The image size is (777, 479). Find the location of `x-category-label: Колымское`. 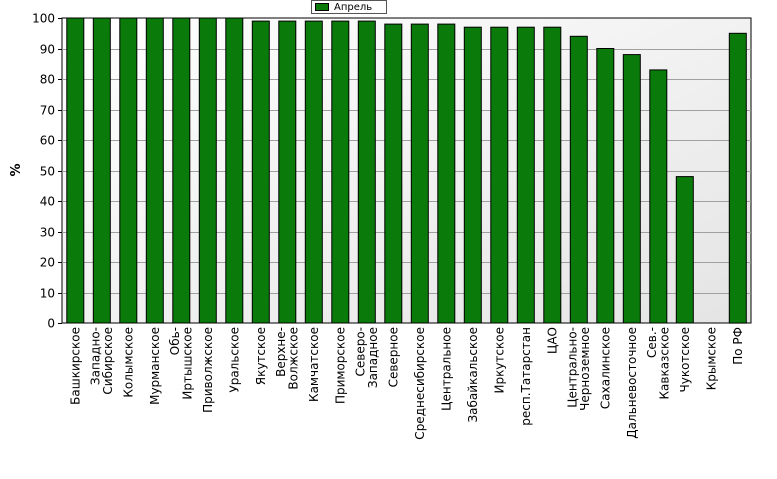

x-category-label: Колымское is located at coordinates (128, 362).